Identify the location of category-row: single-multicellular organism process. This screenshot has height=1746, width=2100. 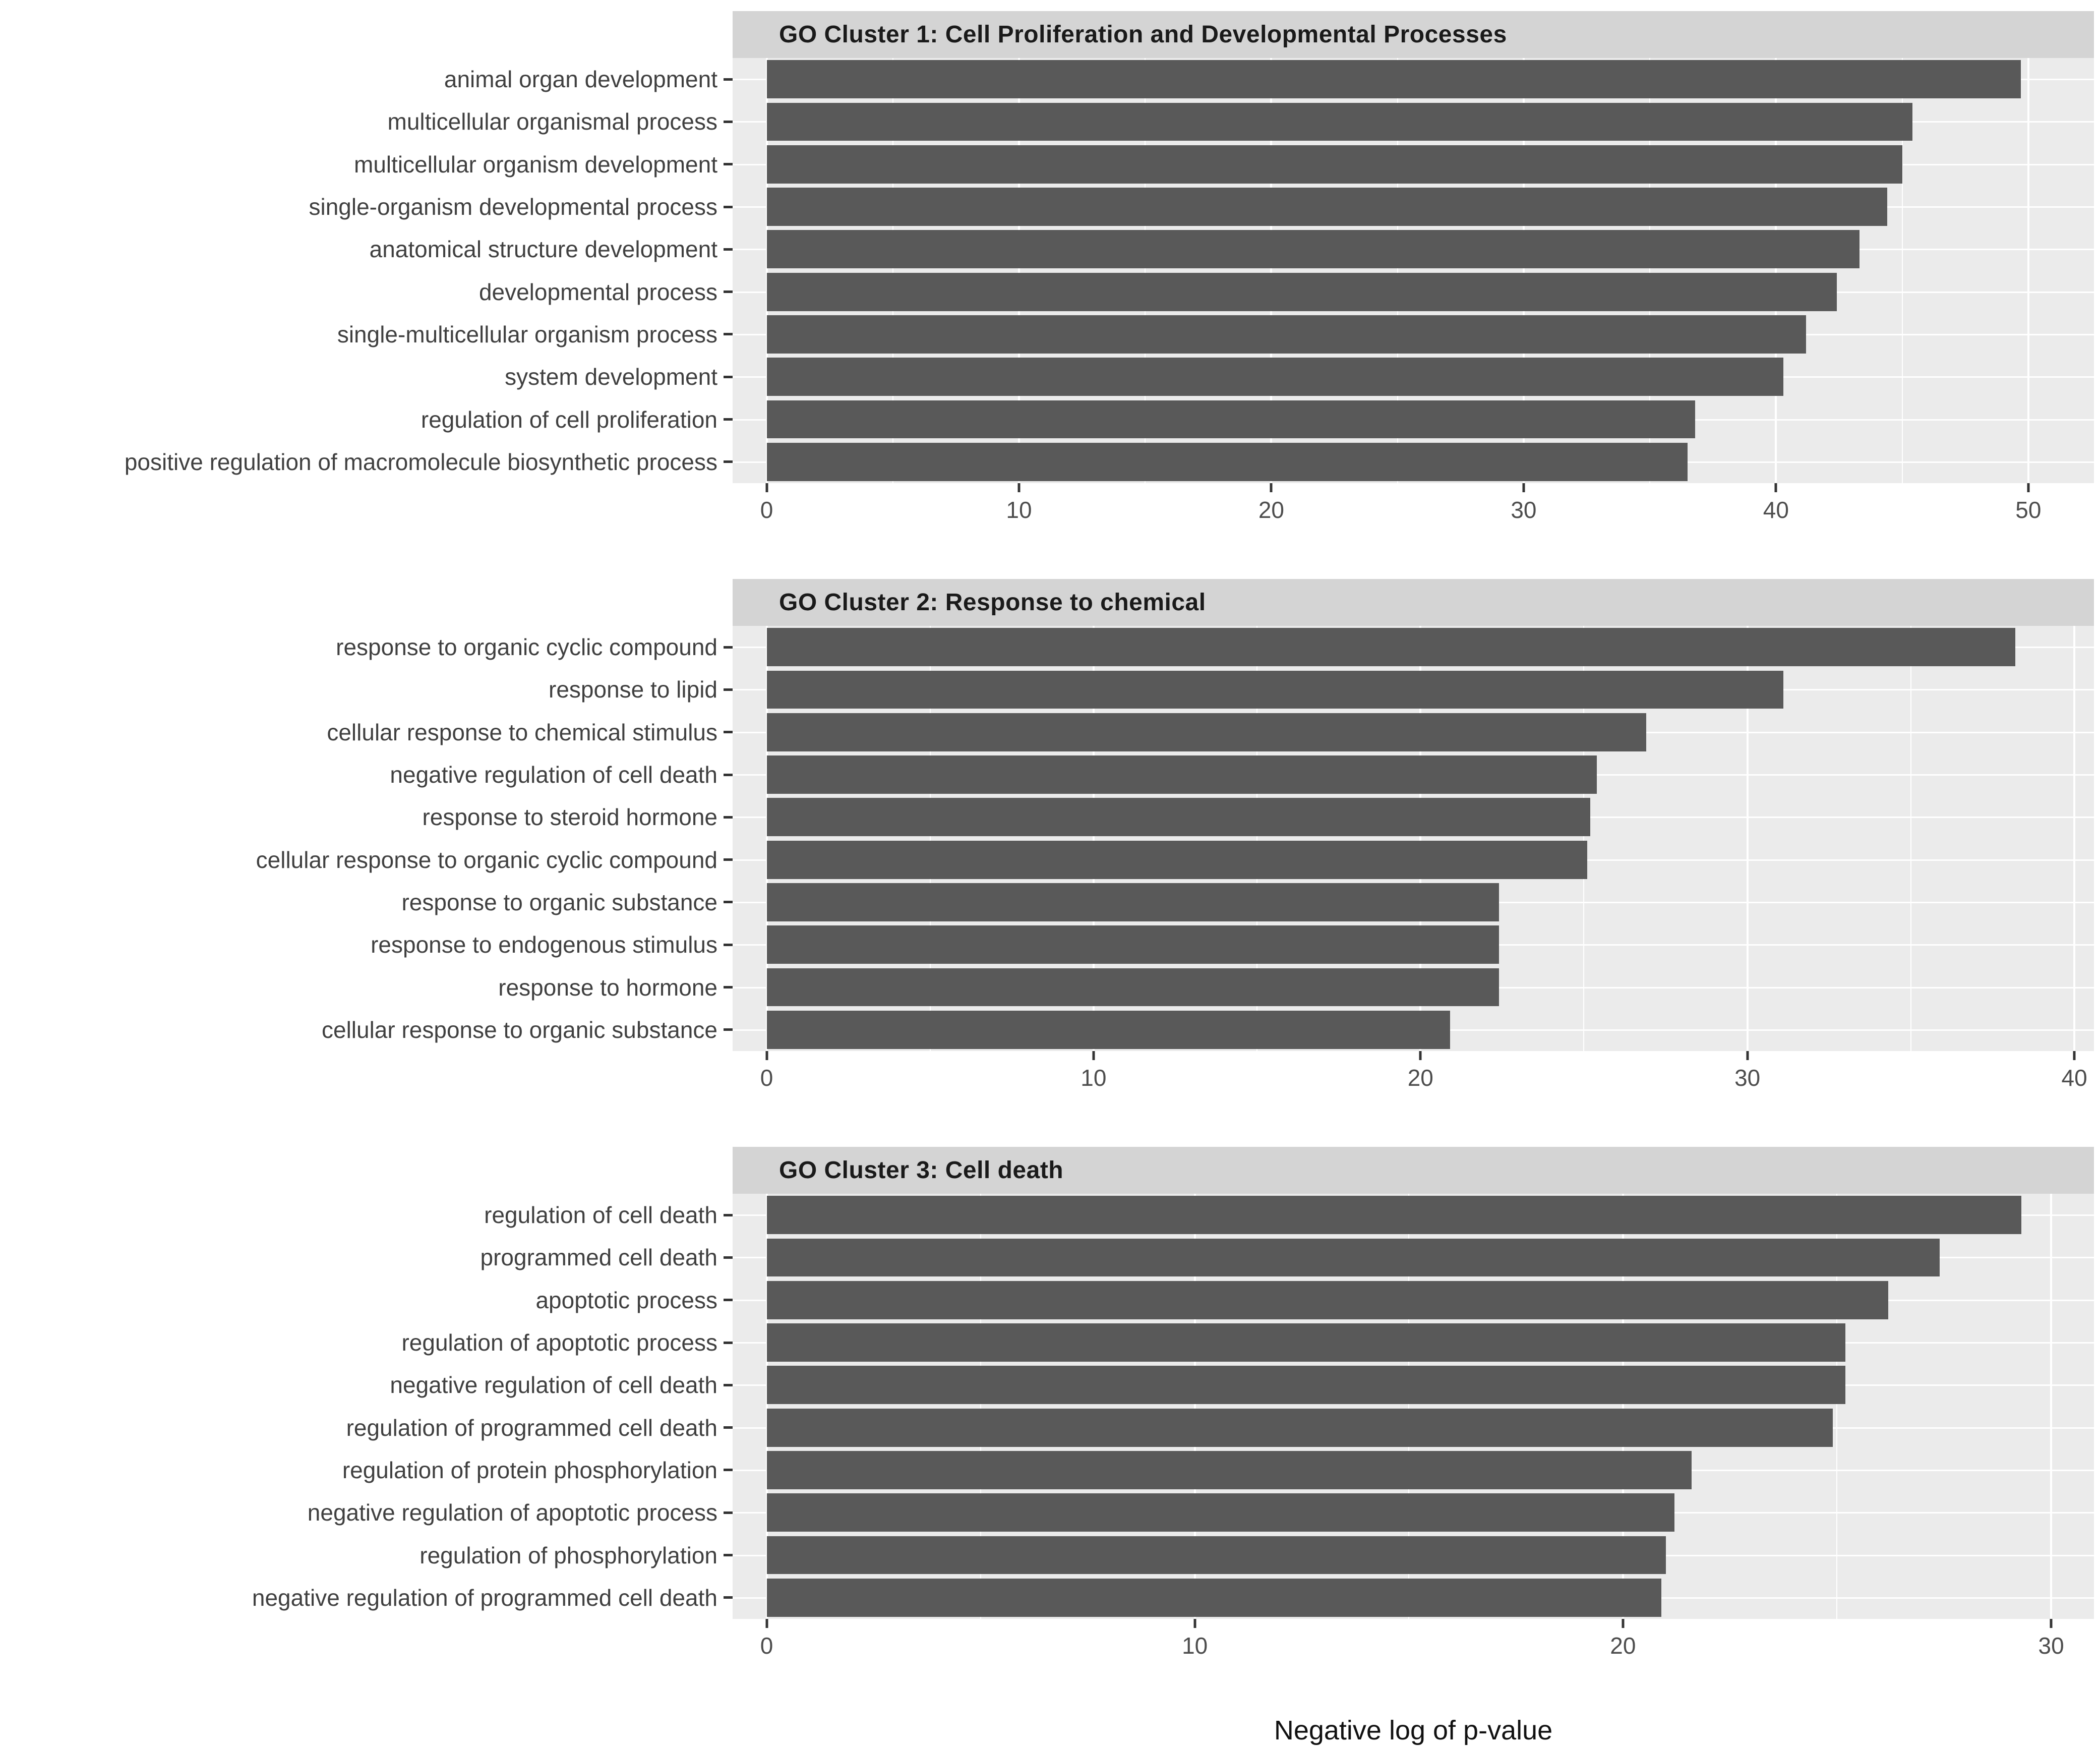
(366, 334).